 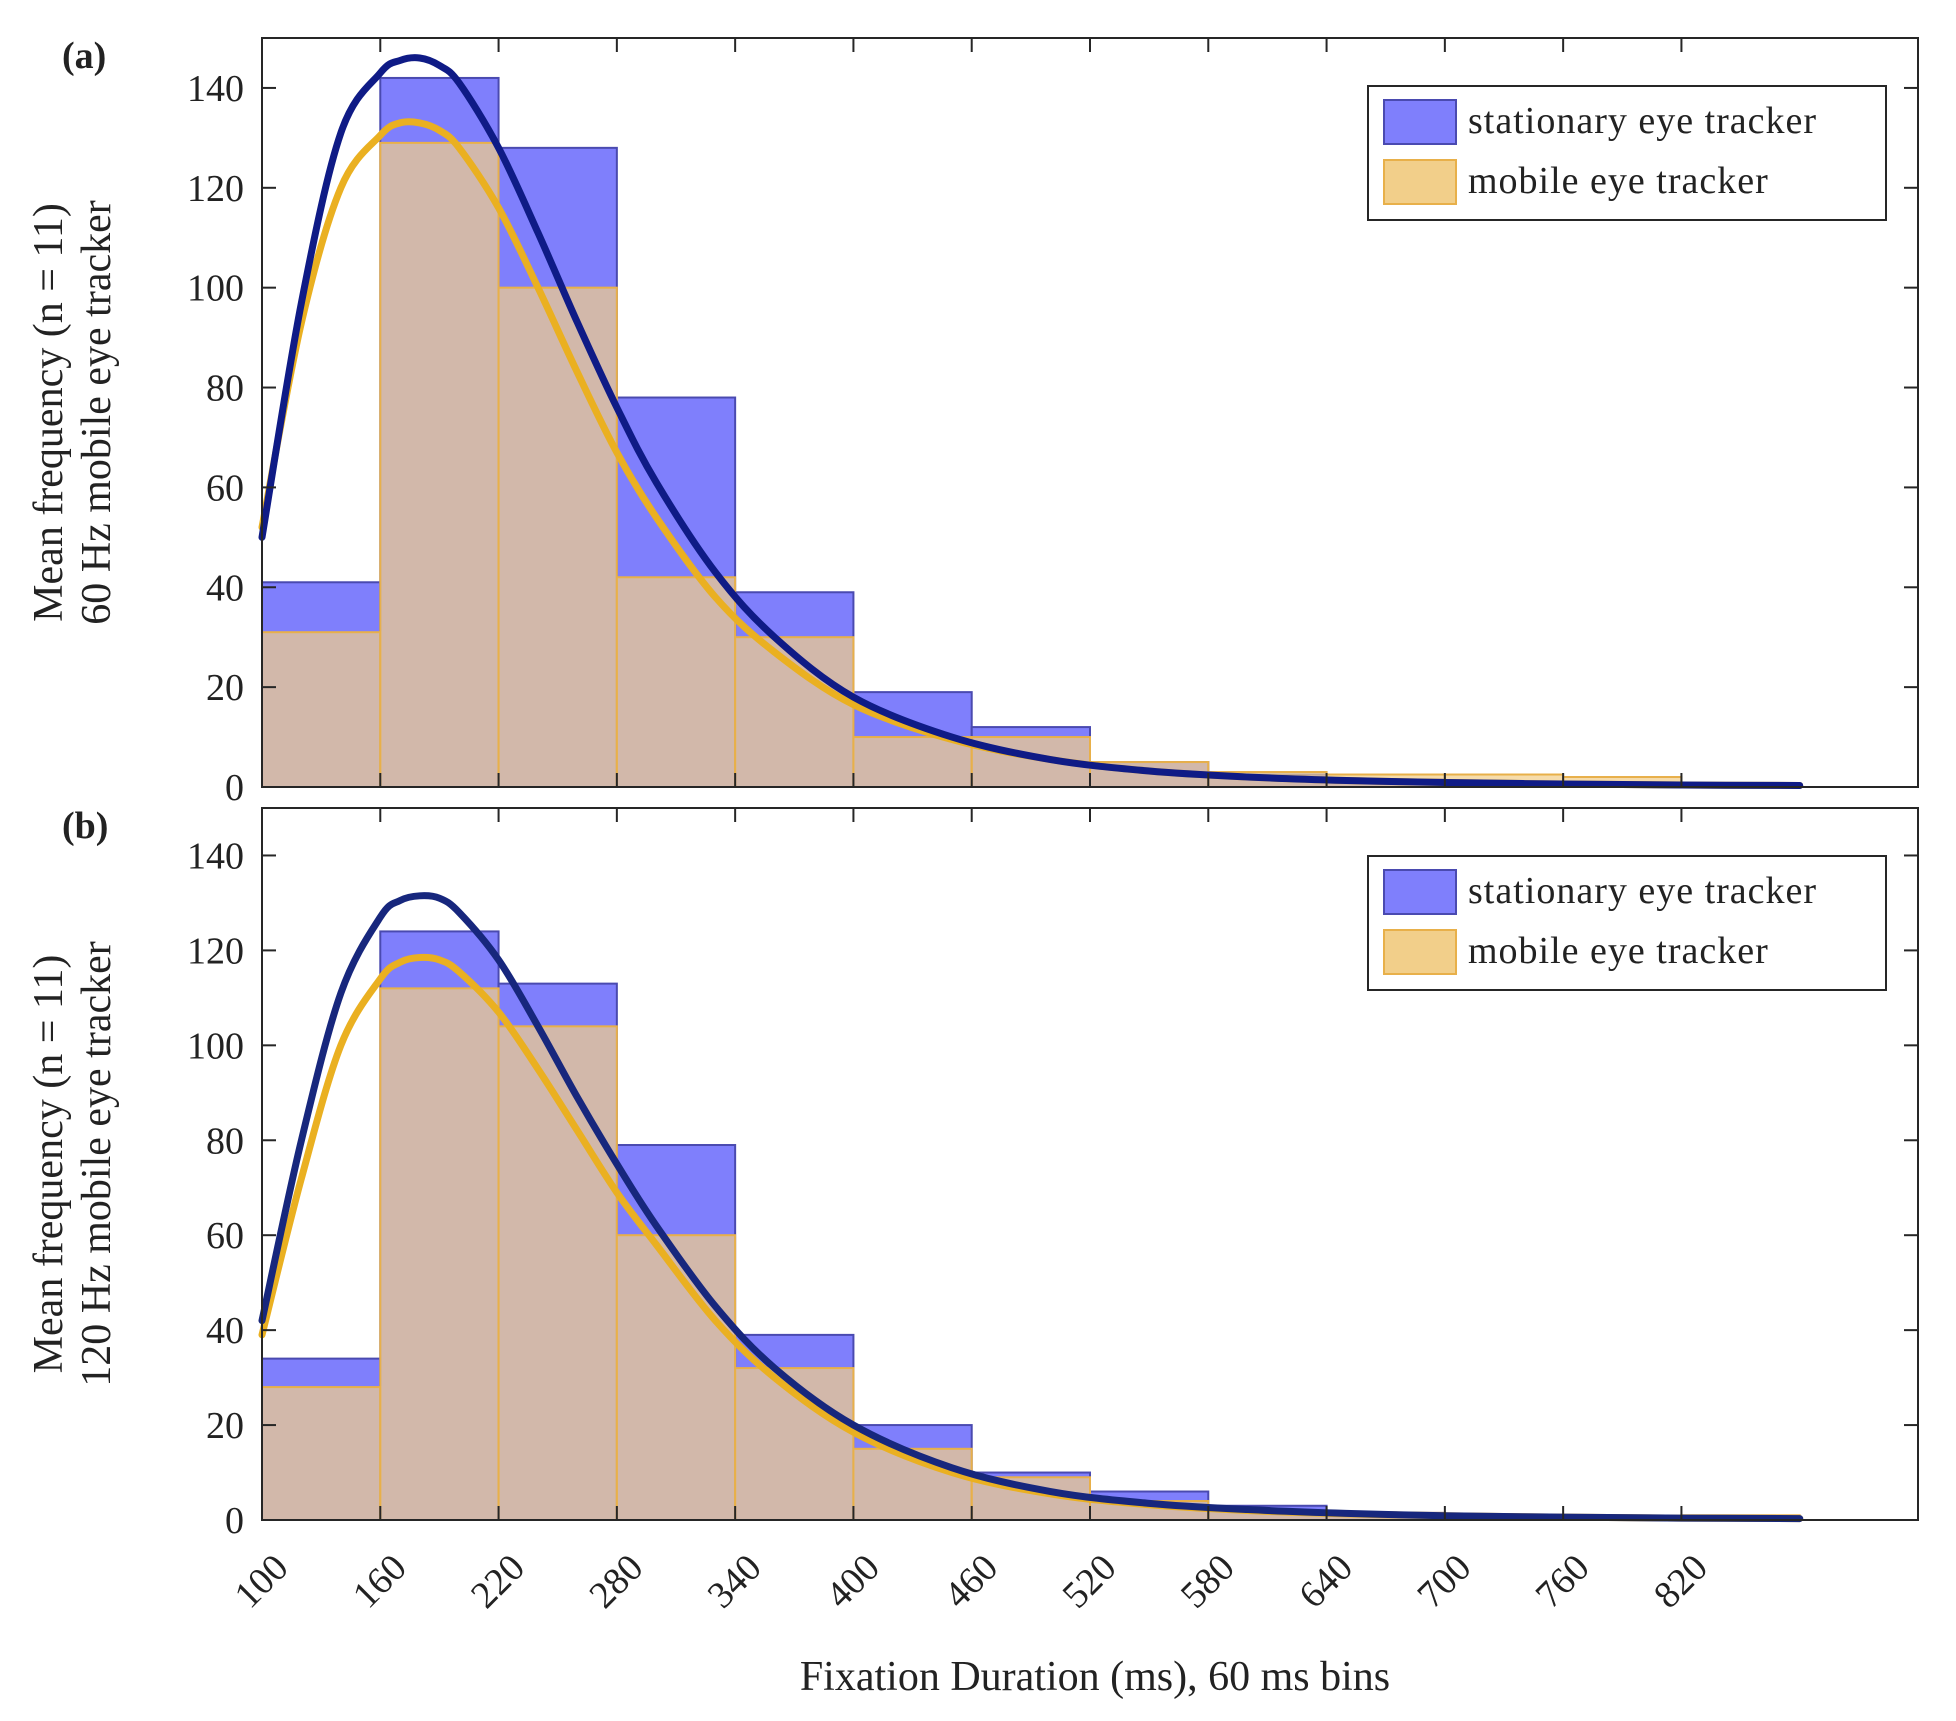 I want to click on x-tick-label: 100, so click(x=262, y=1582).